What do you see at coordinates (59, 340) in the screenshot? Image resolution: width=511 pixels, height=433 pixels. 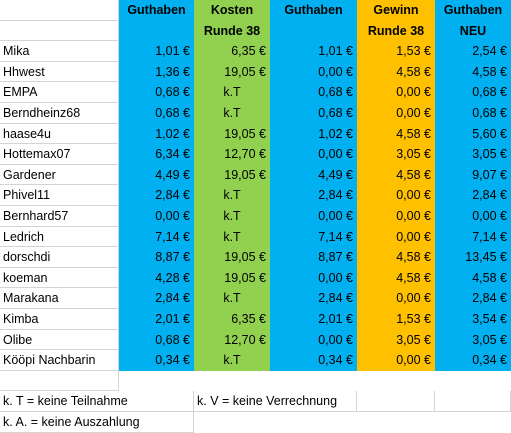 I see `player-name-cell: Olibe` at bounding box center [59, 340].